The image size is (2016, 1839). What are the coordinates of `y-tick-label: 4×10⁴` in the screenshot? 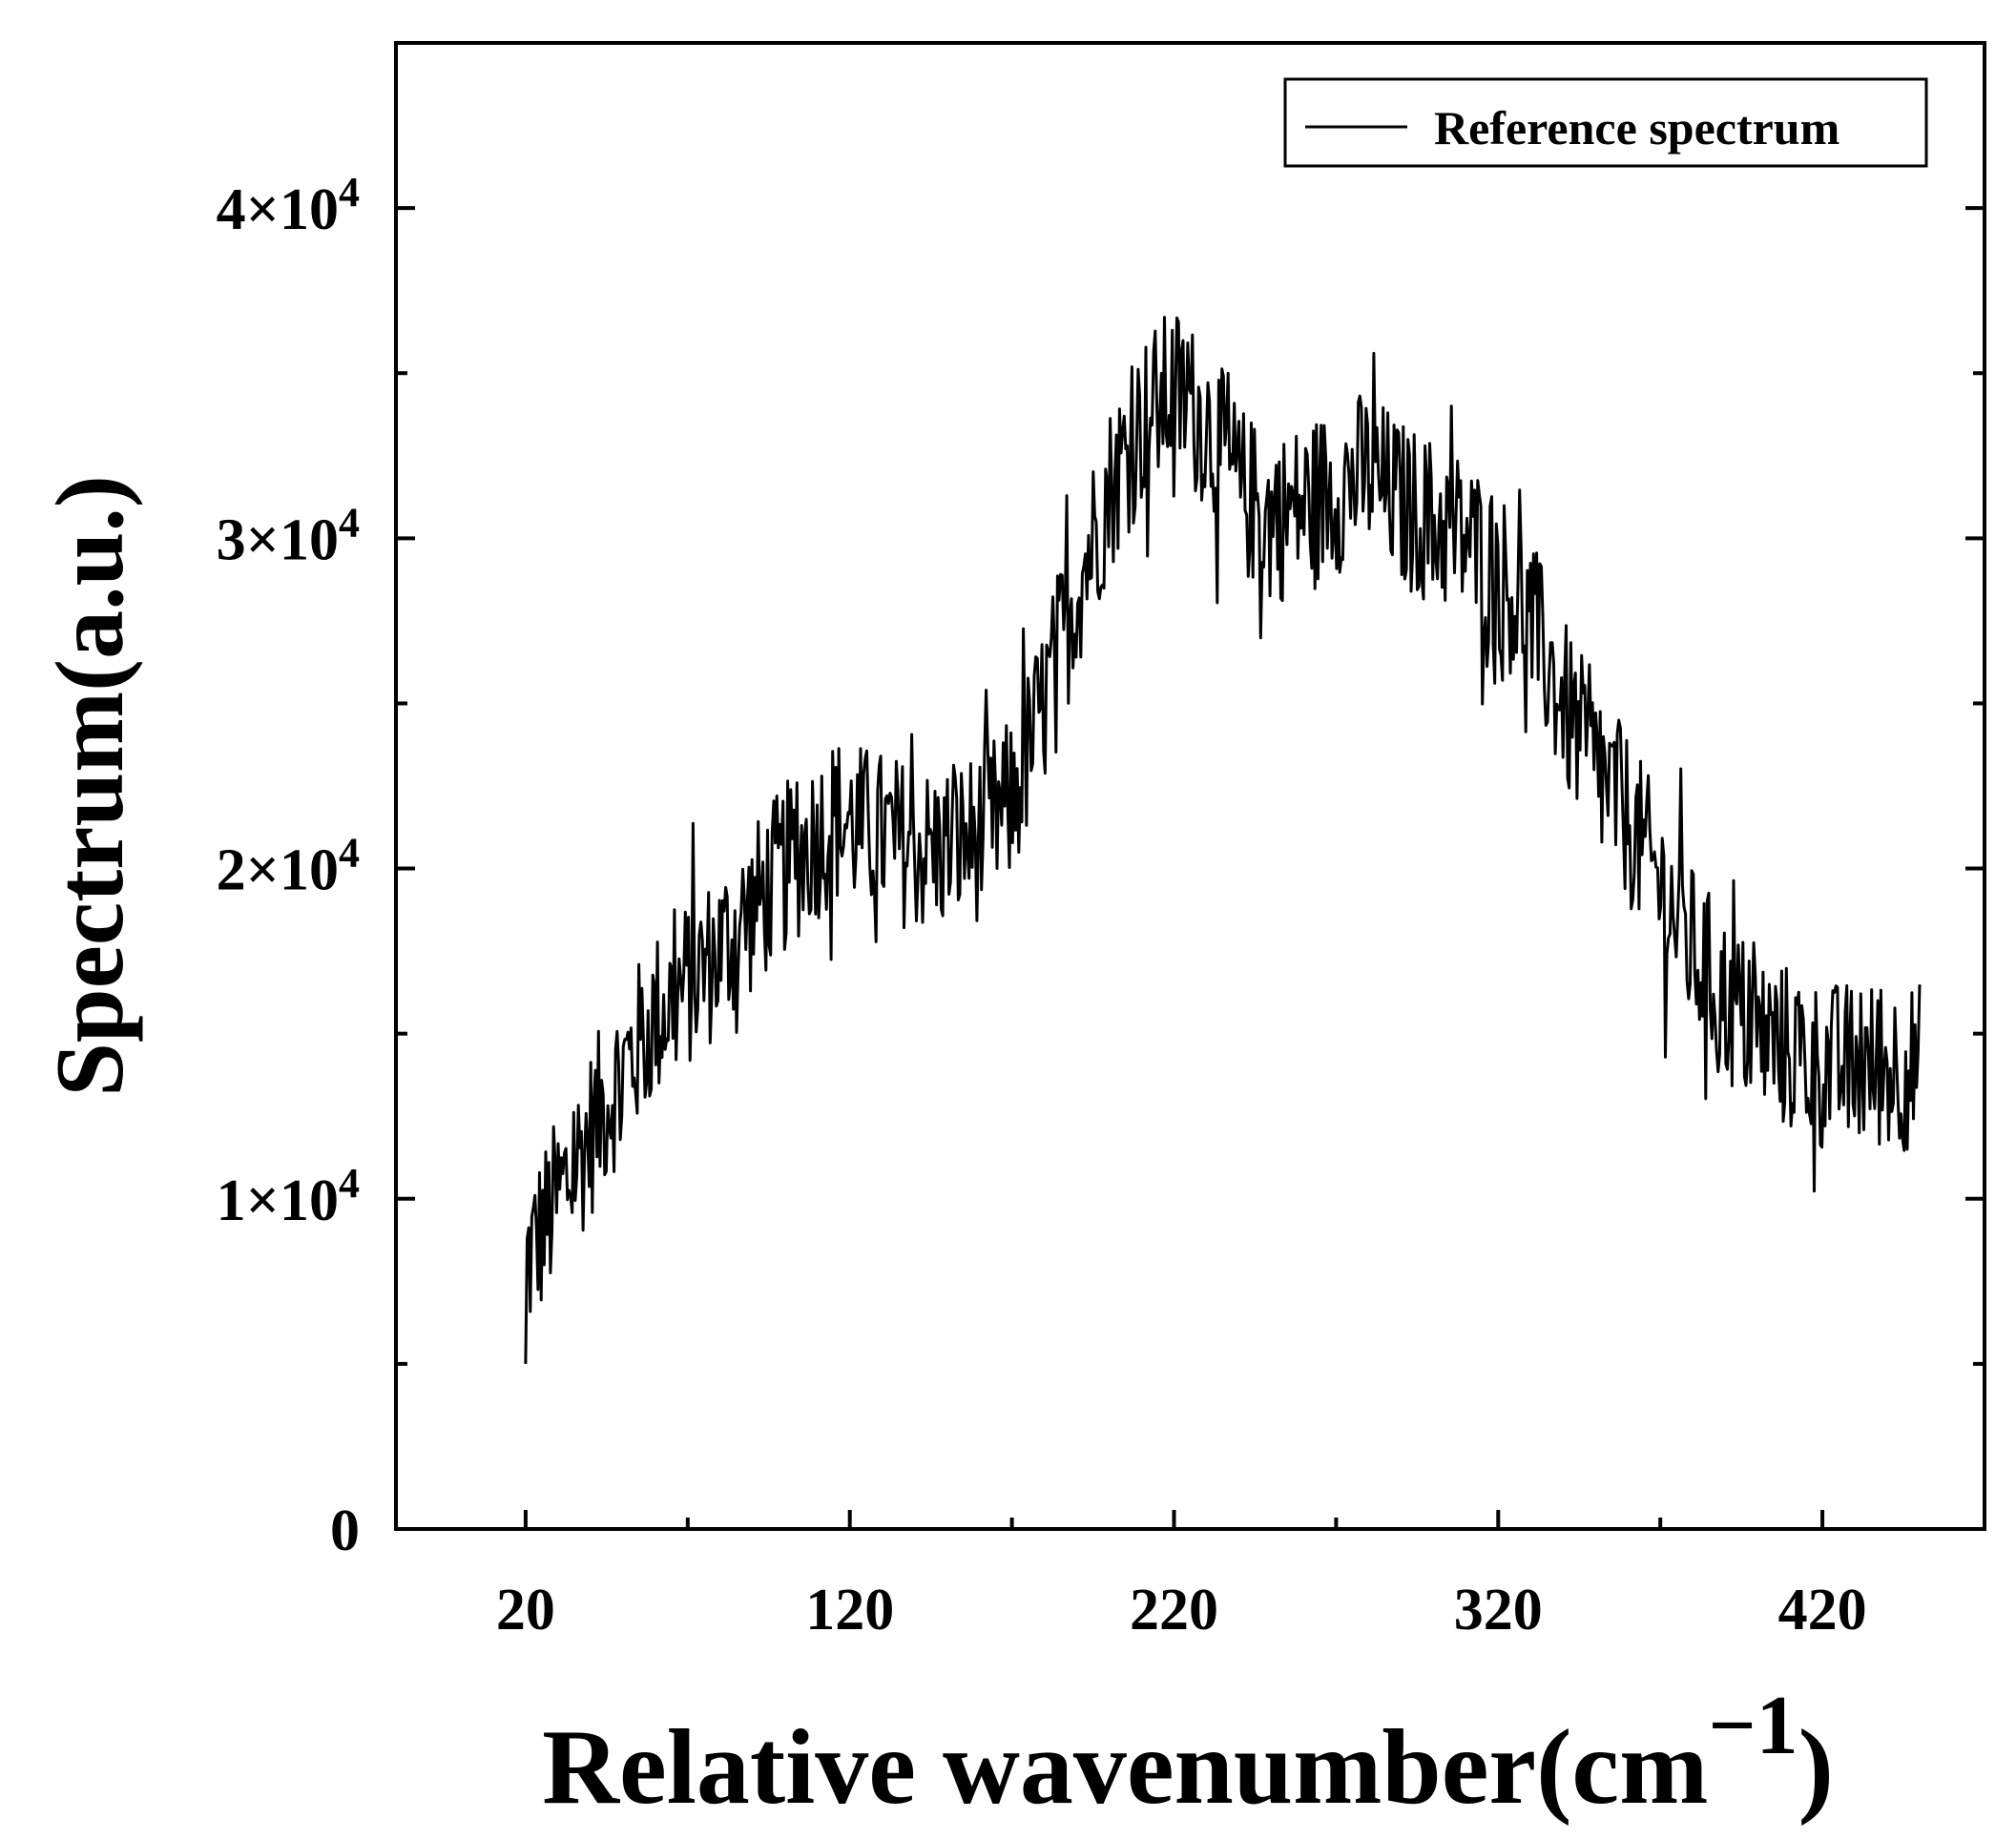 It's located at (288, 206).